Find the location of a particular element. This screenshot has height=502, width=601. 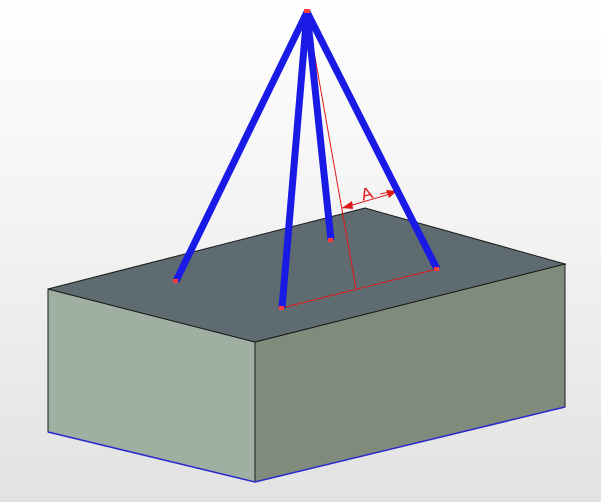

hook-point-marker is located at coordinates (307, 11).